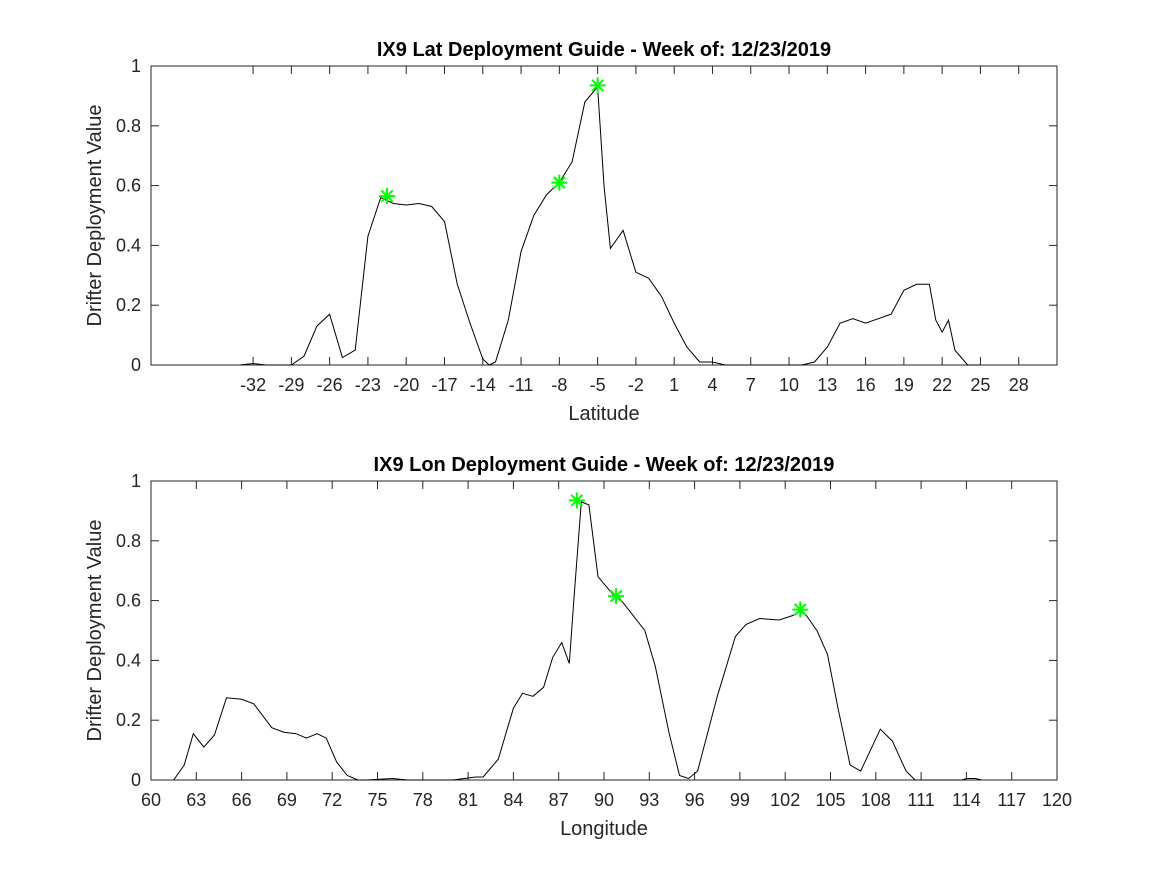  What do you see at coordinates (151, 800) in the screenshot?
I see `x-tick-label: 60` at bounding box center [151, 800].